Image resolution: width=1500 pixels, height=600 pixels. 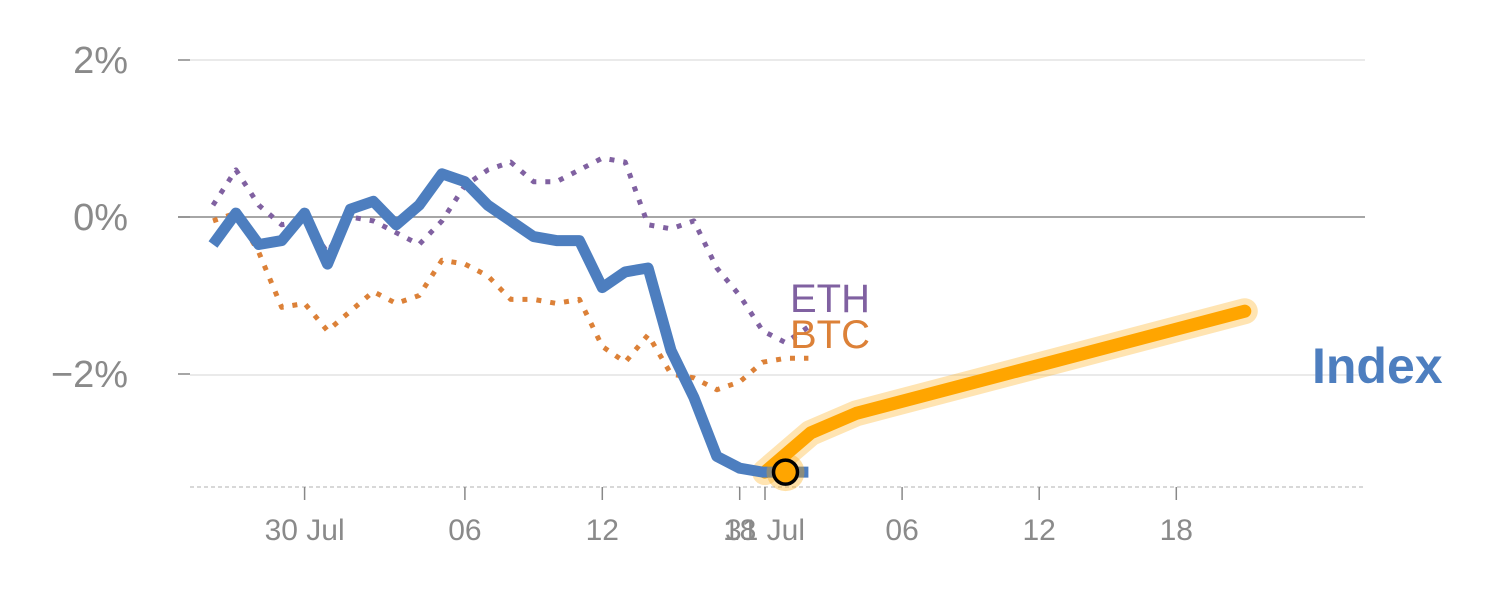 I want to click on y-tick-label: 2%, so click(x=100, y=61).